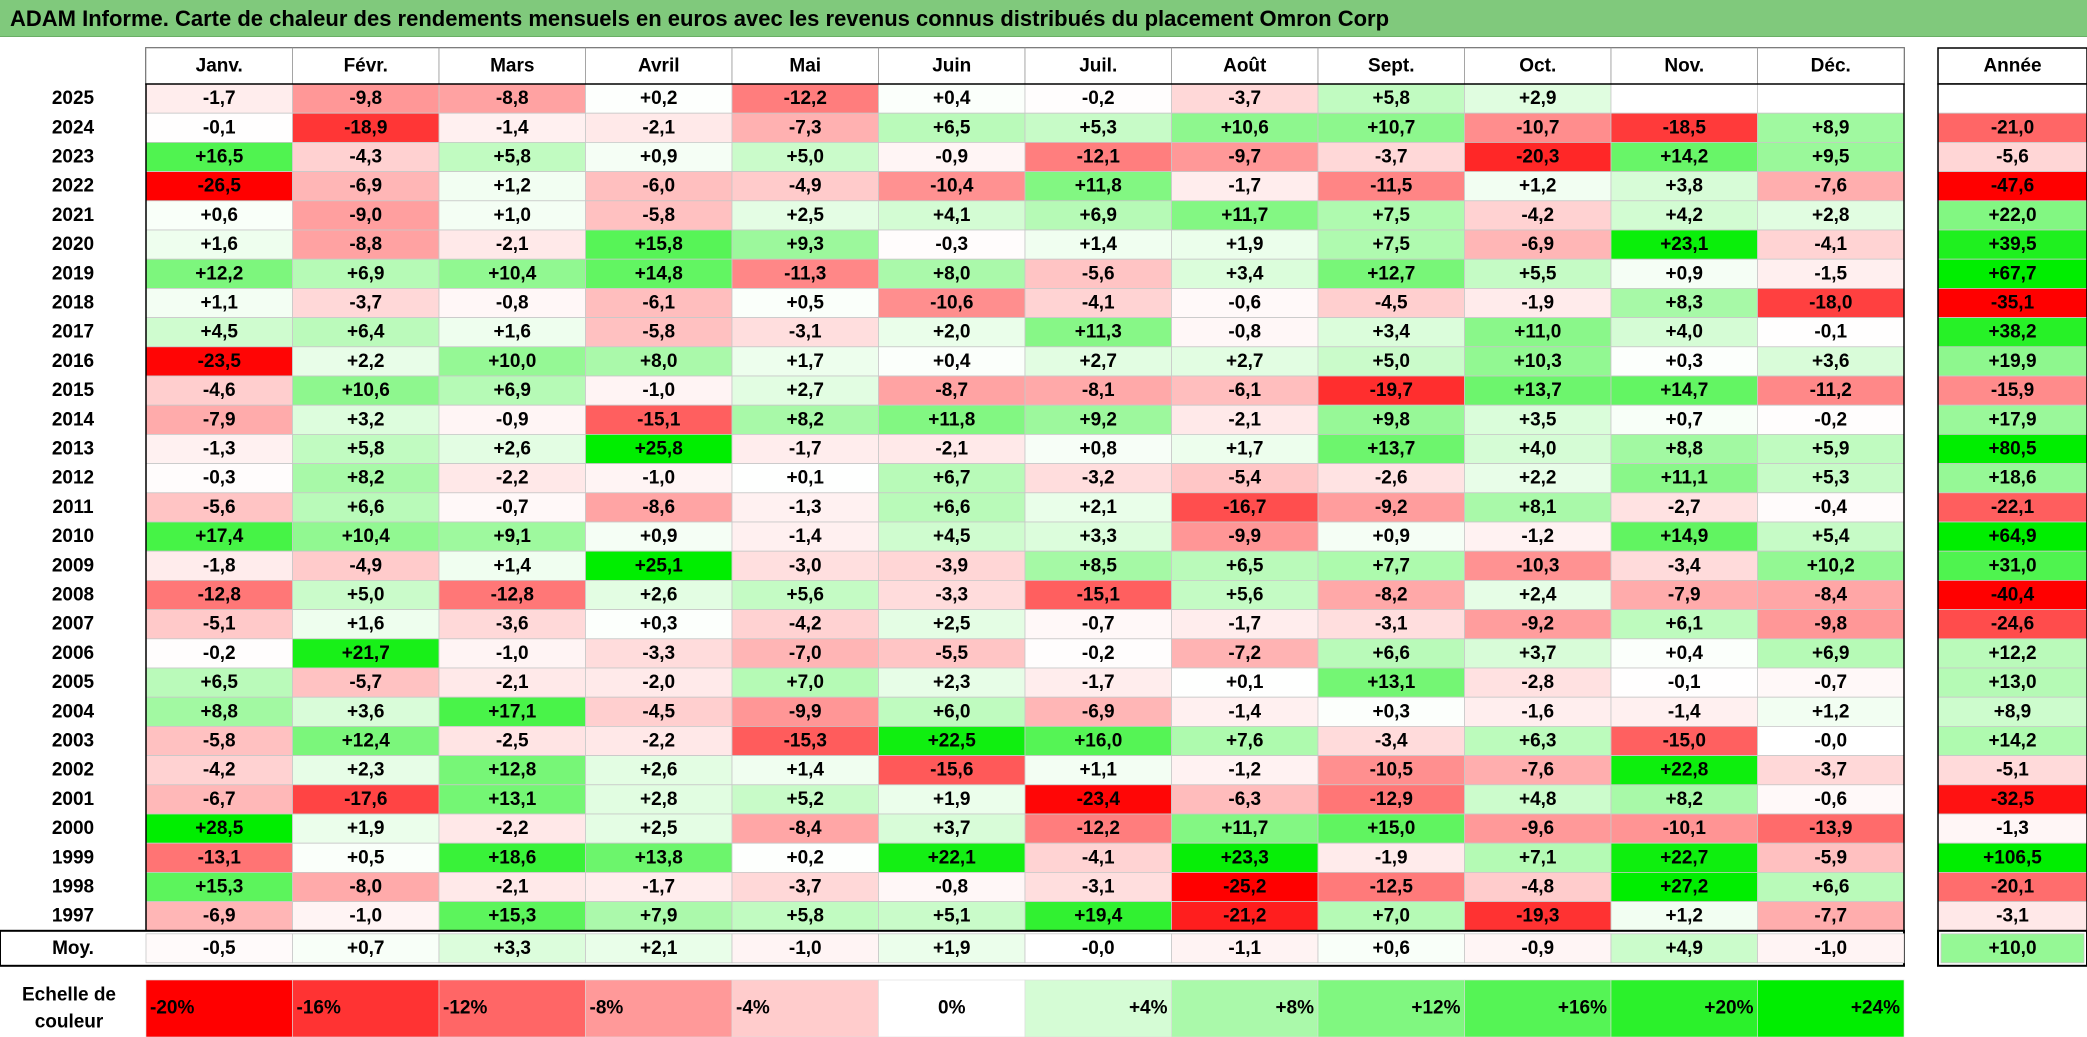  What do you see at coordinates (1392, 770) in the screenshot?
I see `heatmap-cell-value: -10,5` at bounding box center [1392, 770].